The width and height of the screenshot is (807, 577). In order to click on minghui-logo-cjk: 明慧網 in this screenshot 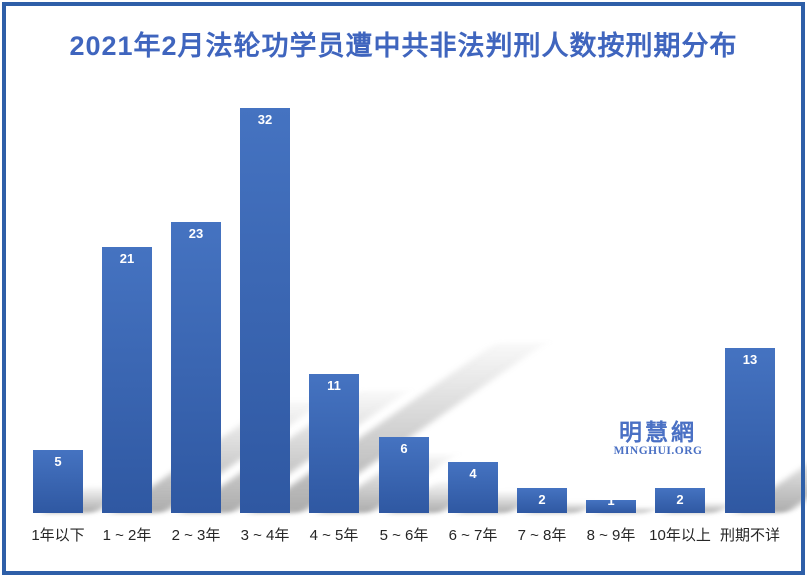, I will do `click(658, 432)`.